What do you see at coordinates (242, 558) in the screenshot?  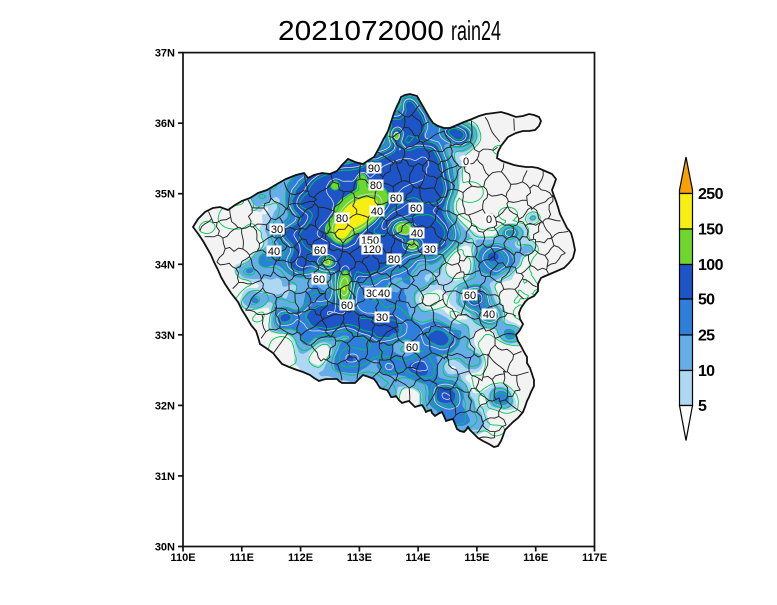 I see `svg-text: 111E` at bounding box center [242, 558].